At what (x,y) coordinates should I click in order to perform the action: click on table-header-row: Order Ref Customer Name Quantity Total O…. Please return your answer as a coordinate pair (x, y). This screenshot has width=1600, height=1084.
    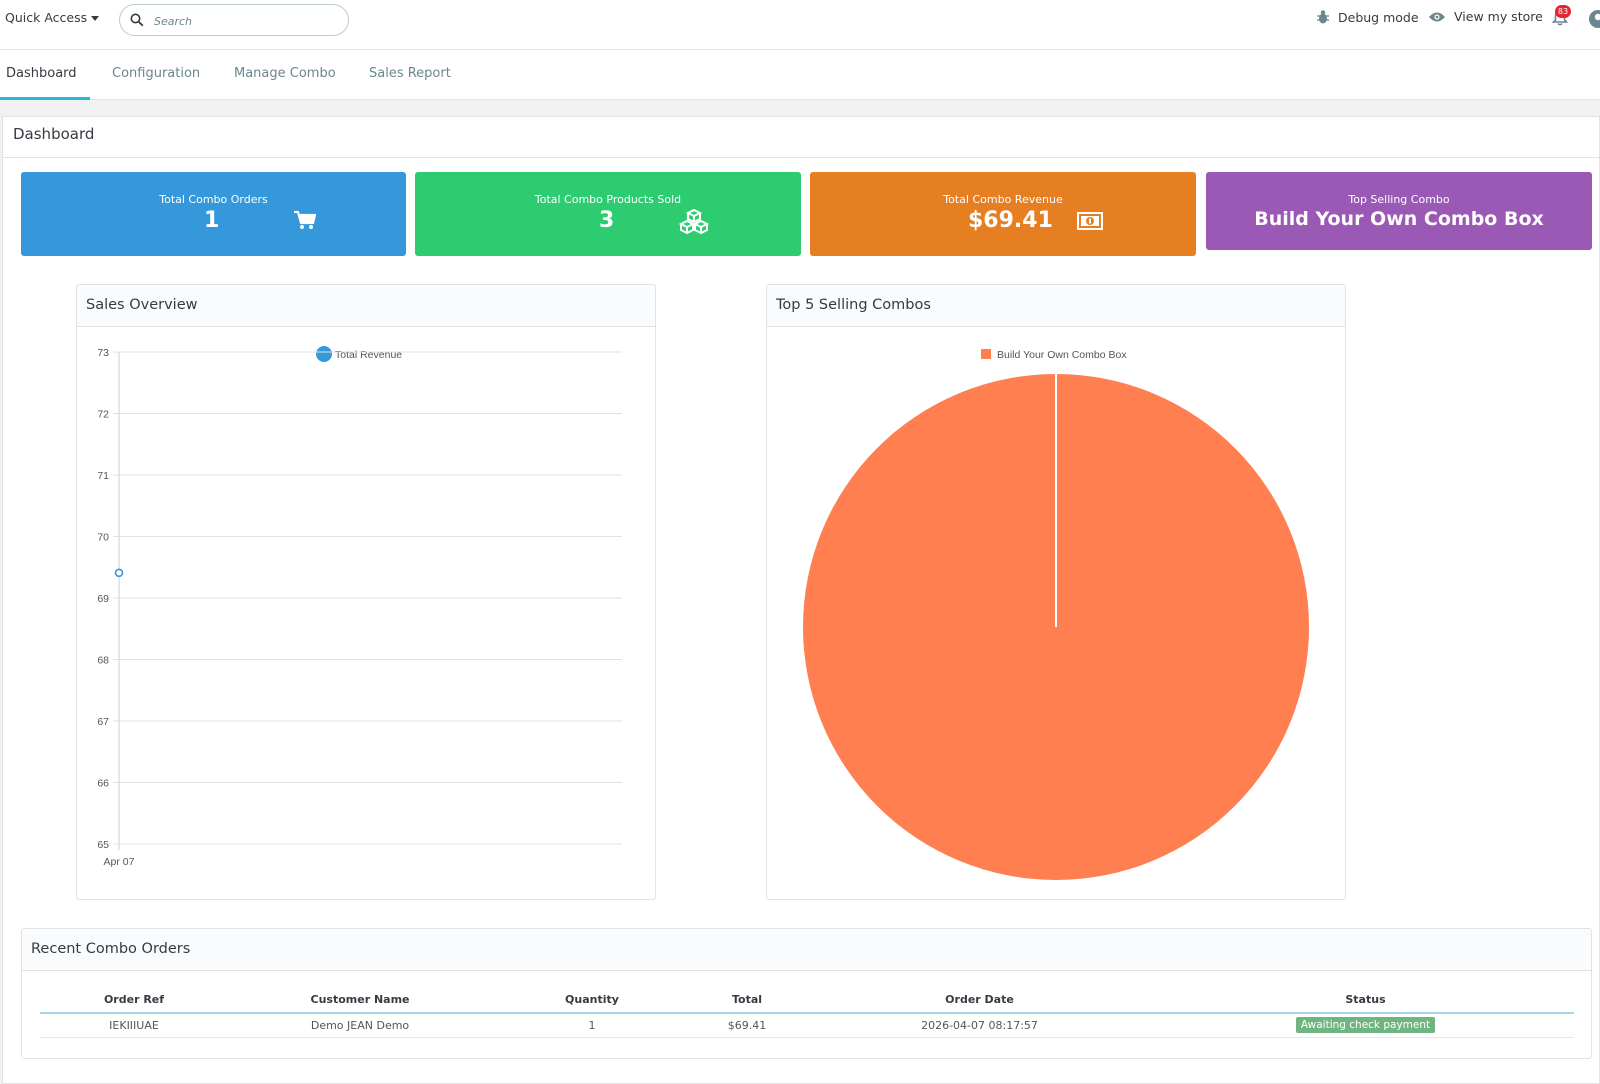
    Looking at the image, I should click on (807, 1000).